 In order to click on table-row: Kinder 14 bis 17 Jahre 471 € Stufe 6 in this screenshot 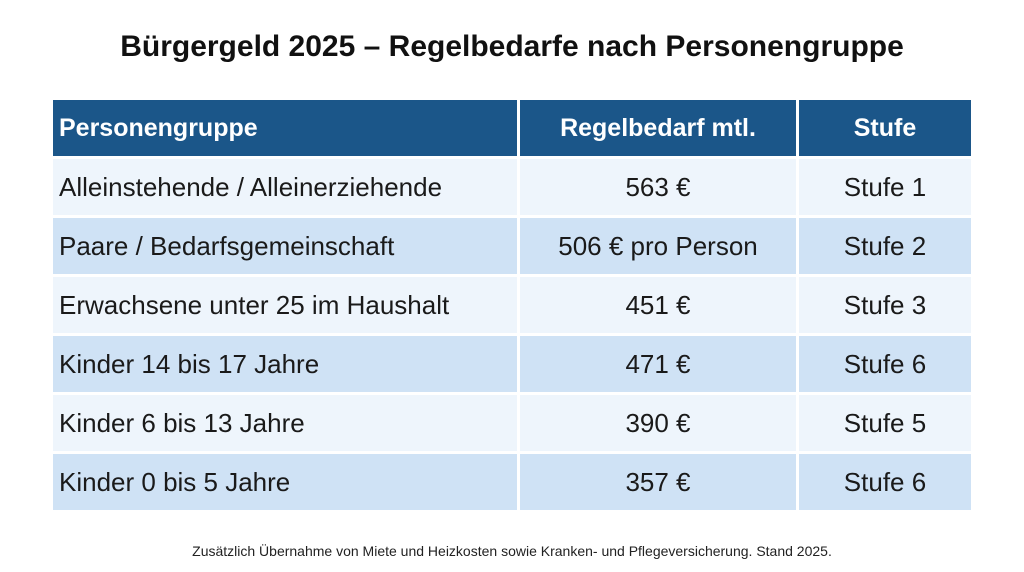, I will do `click(512, 364)`.